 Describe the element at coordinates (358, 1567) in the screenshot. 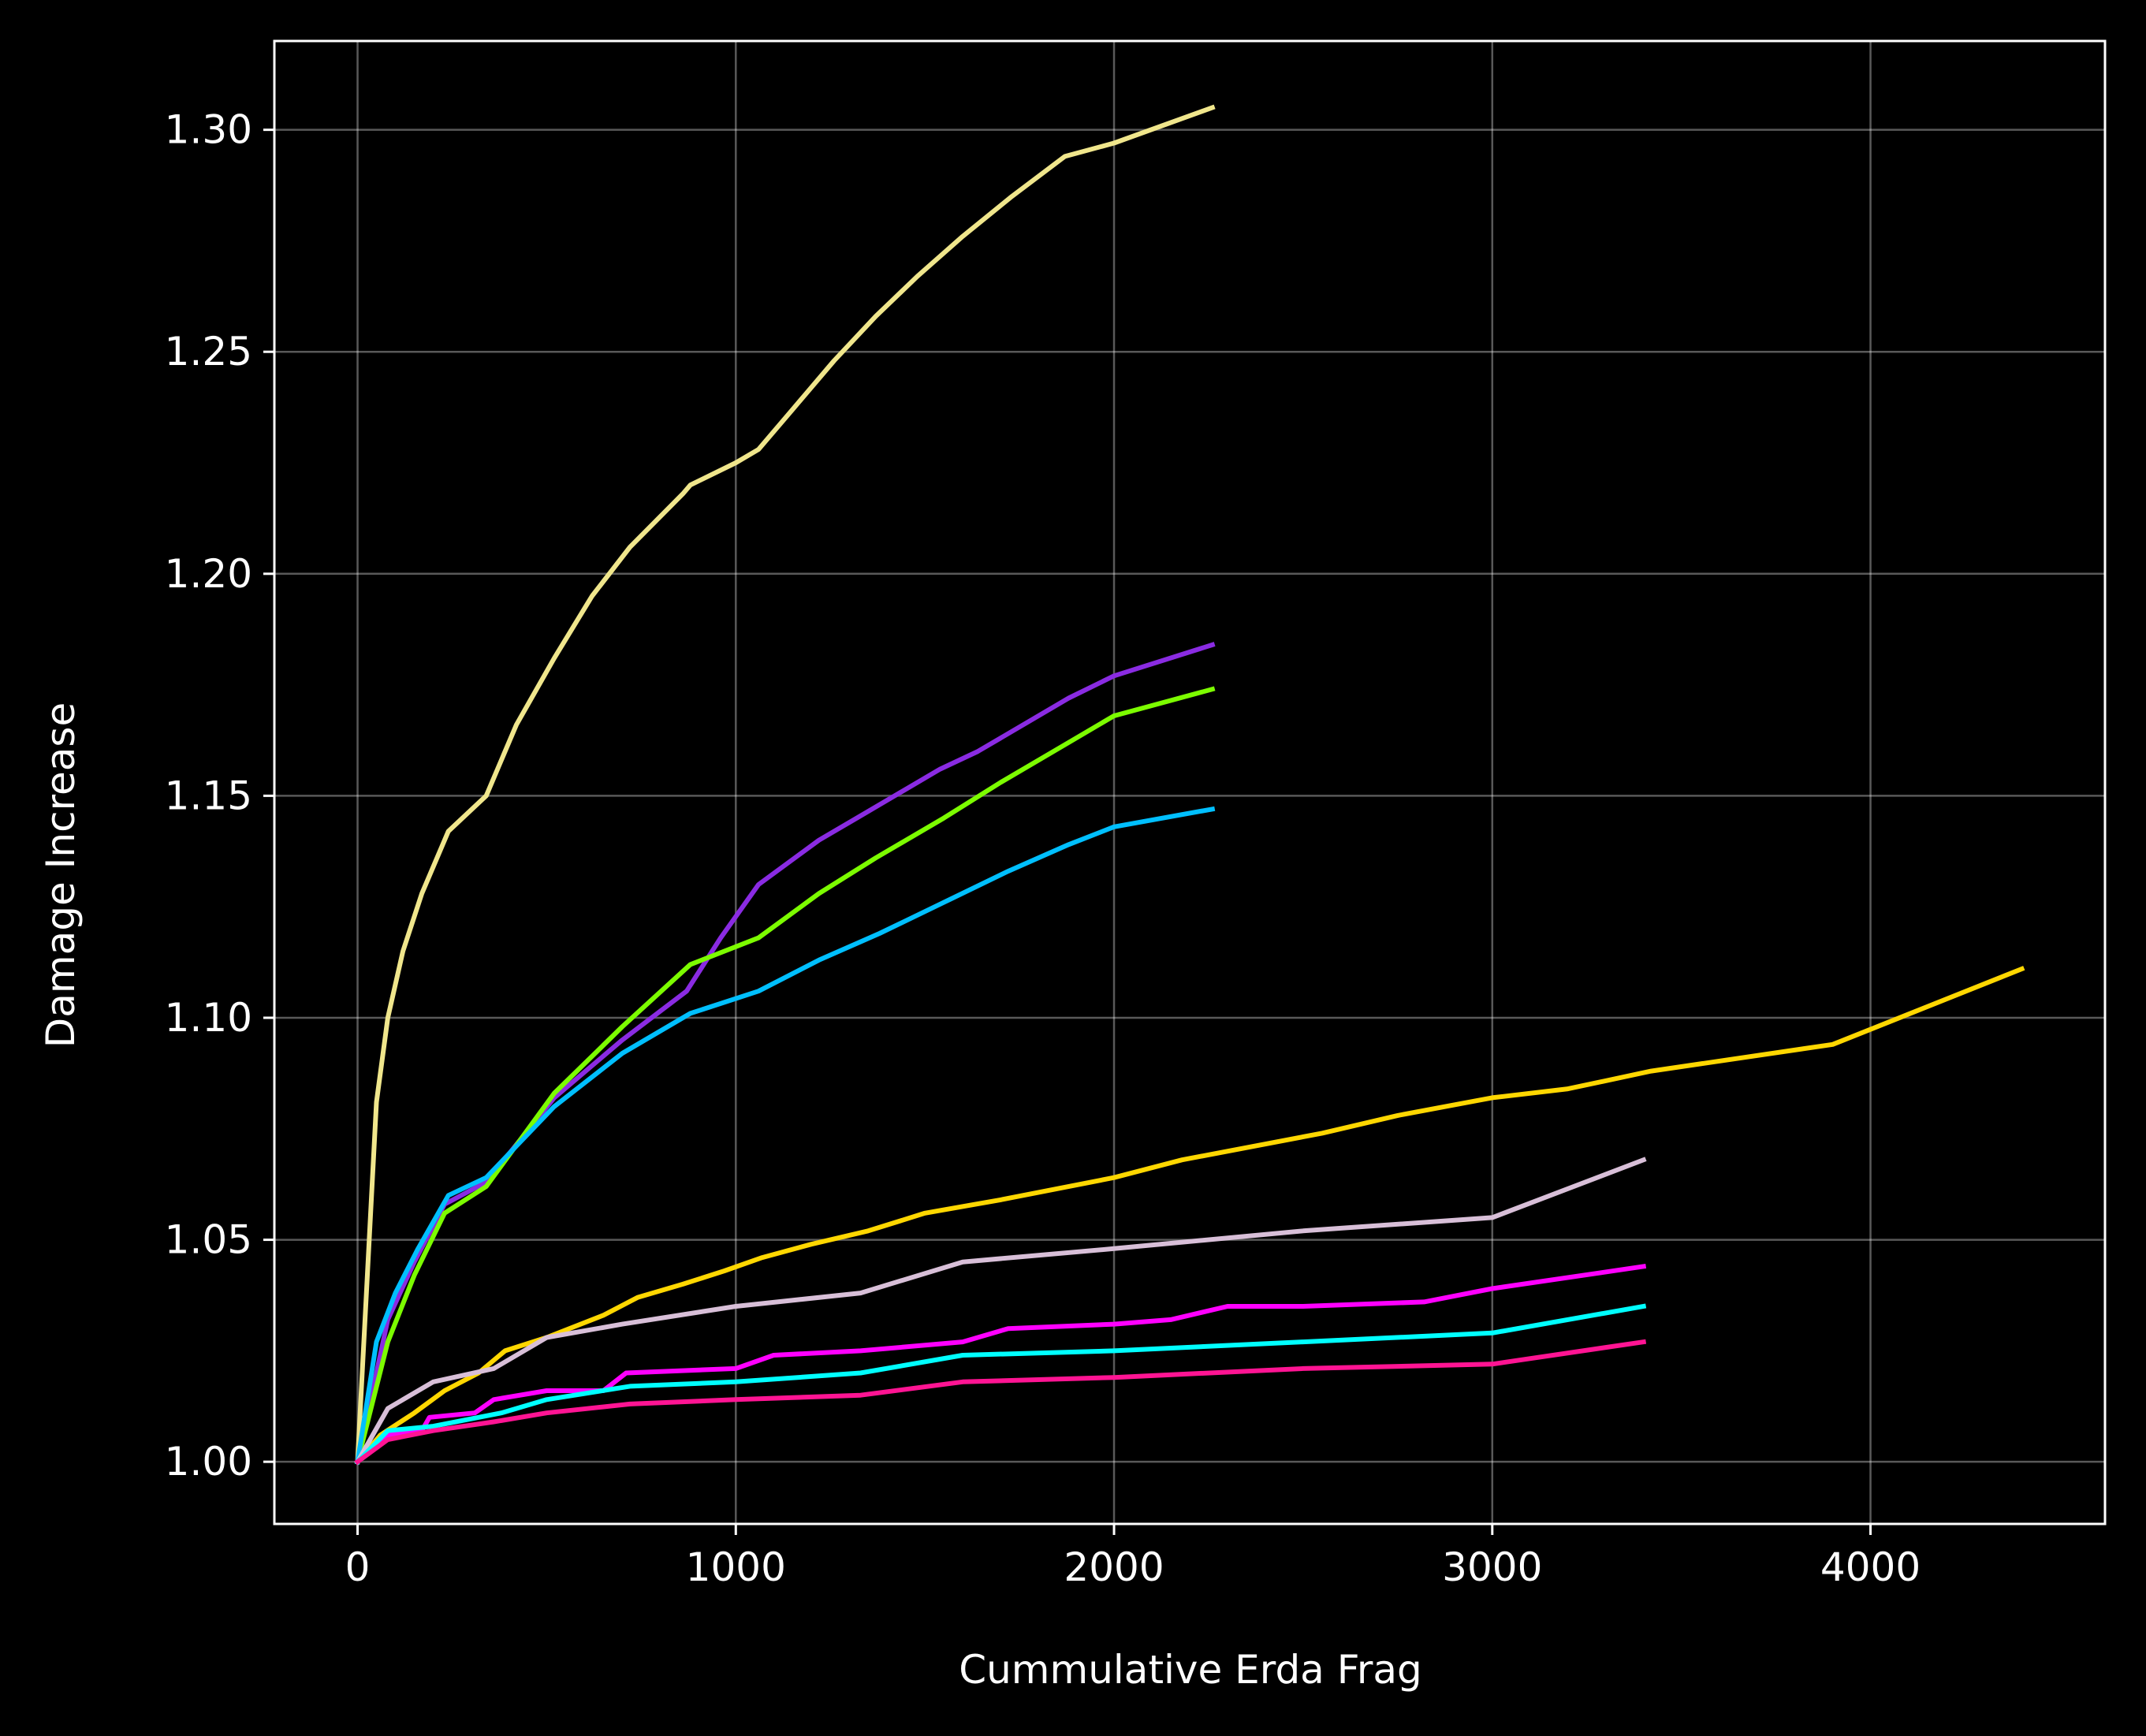

I see `x-tick-label: 0` at that location.